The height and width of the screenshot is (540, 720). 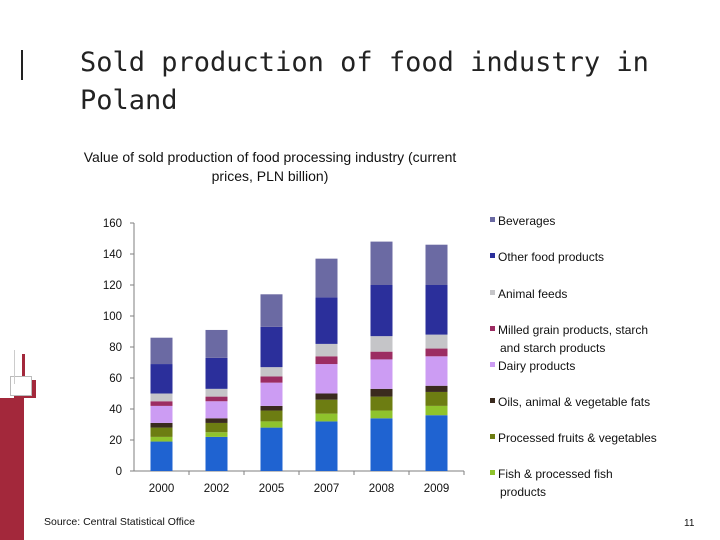 I want to click on y-tick-label: 60, so click(x=115, y=379).